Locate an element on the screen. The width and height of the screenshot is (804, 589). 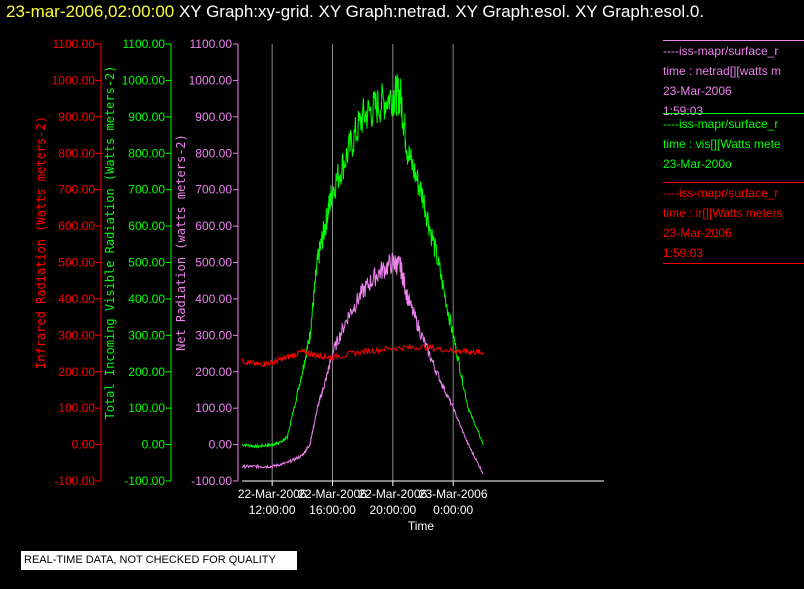
y-axis-label-net: Net Radiation (watts meters-2) is located at coordinates (181, 242).